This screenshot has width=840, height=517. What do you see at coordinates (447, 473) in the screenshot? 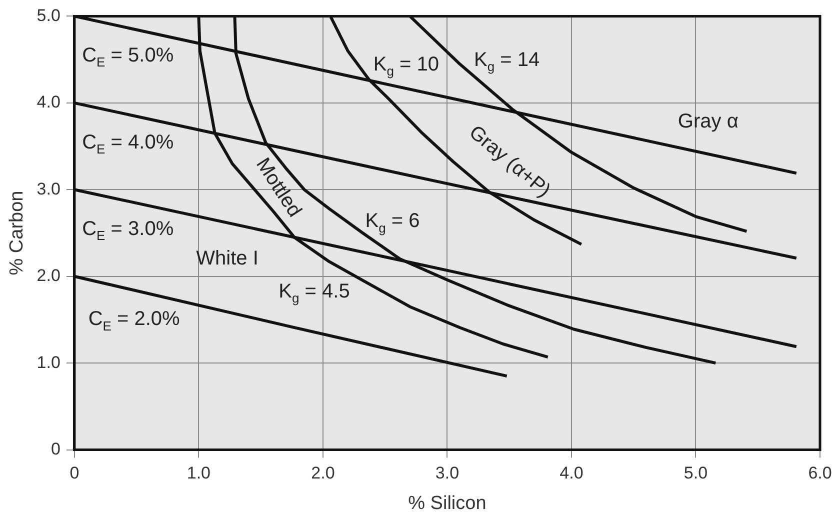
I see `x-tick-label: 3.0` at bounding box center [447, 473].